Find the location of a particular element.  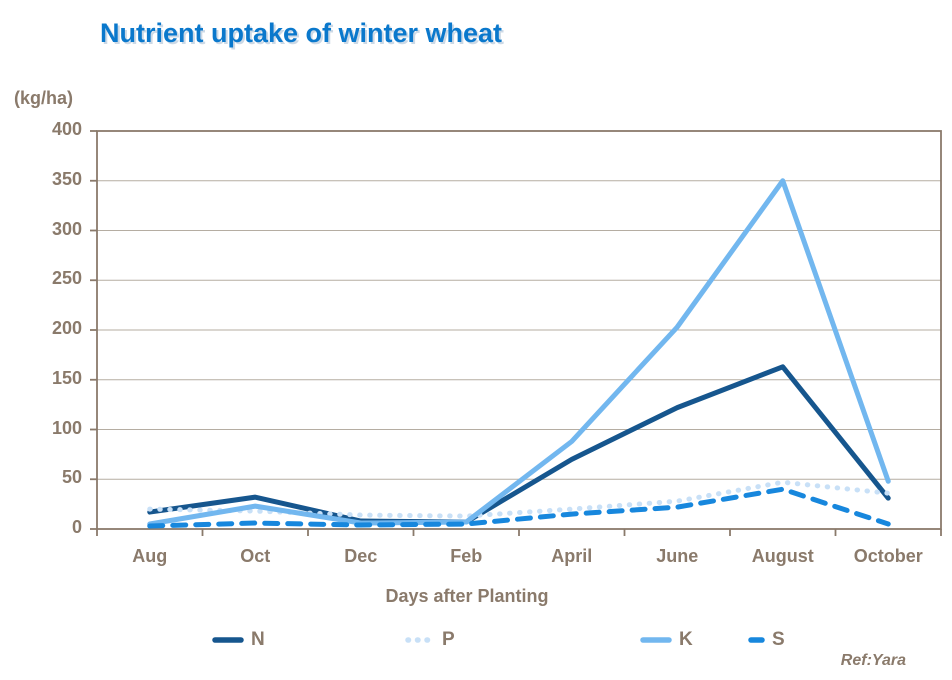

y-tick-label: 250 is located at coordinates (66, 278).